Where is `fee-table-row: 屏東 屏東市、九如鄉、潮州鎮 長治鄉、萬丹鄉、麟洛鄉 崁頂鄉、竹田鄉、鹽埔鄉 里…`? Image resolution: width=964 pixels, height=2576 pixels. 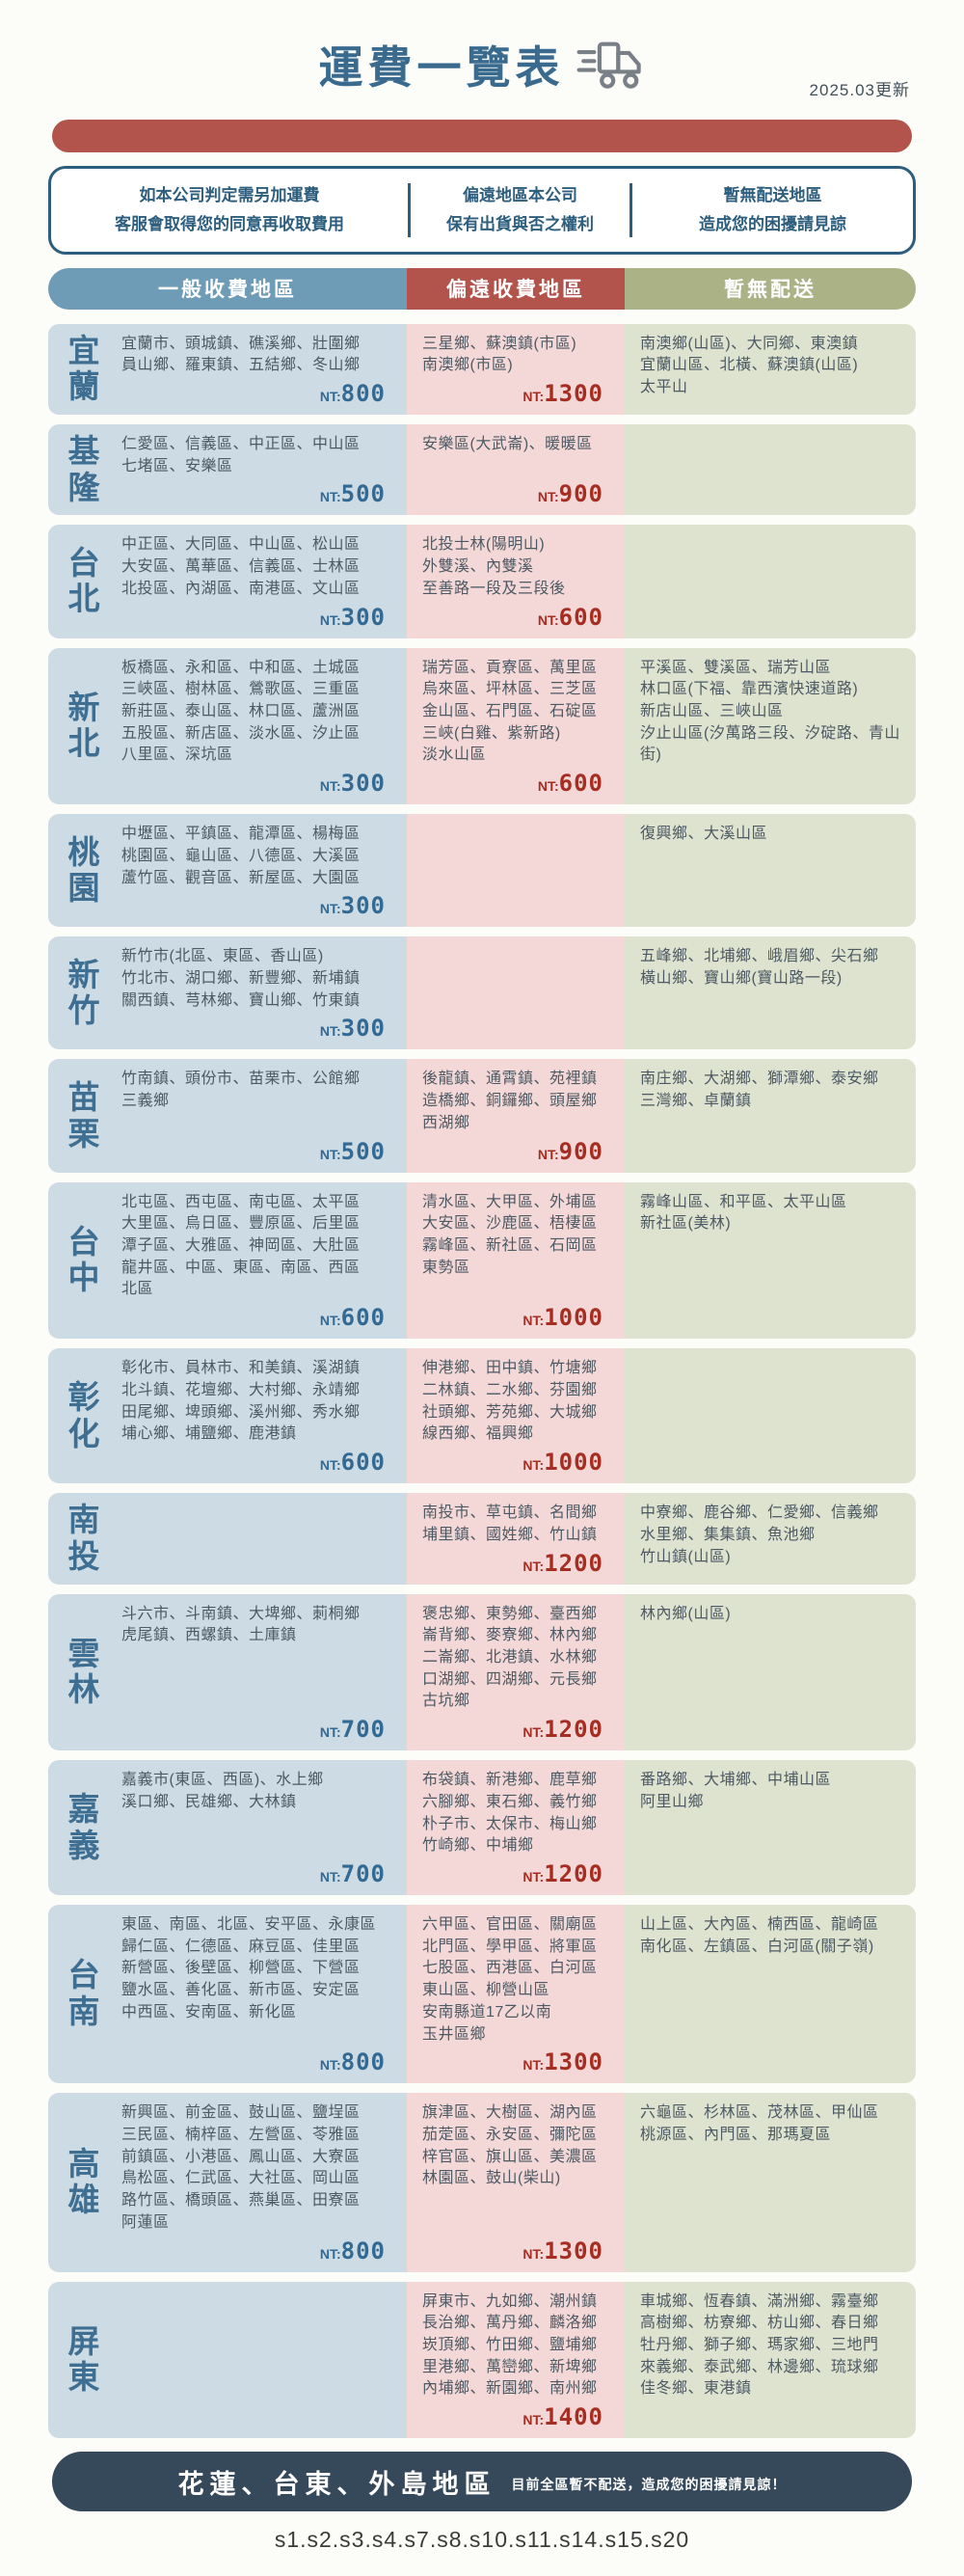
fee-table-row: 屏東 屏東市、九如鄉、潮州鎮 長治鄉、萬丹鄉、麟洛鄉 崁頂鄉、竹田鄉、鹽埔鄉 里… is located at coordinates (482, 2360).